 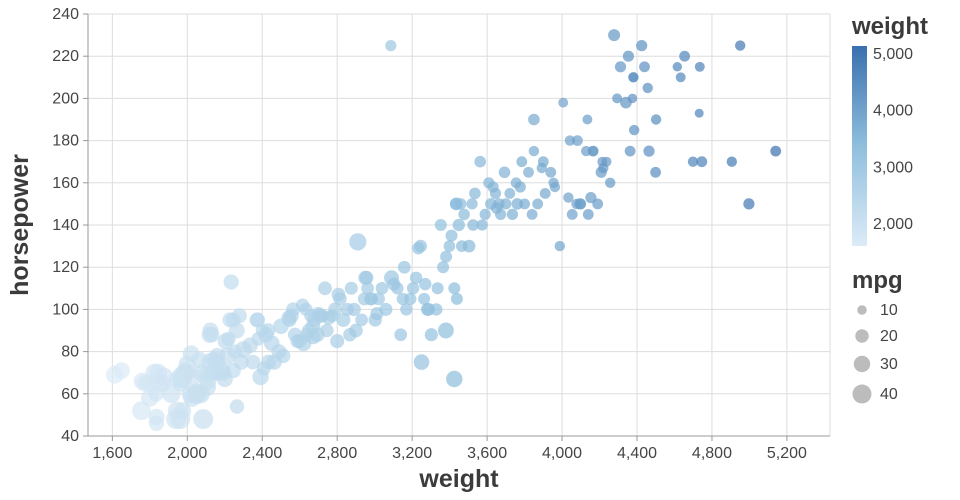 What do you see at coordinates (70, 436) in the screenshot?
I see `y-tick-label: 40` at bounding box center [70, 436].